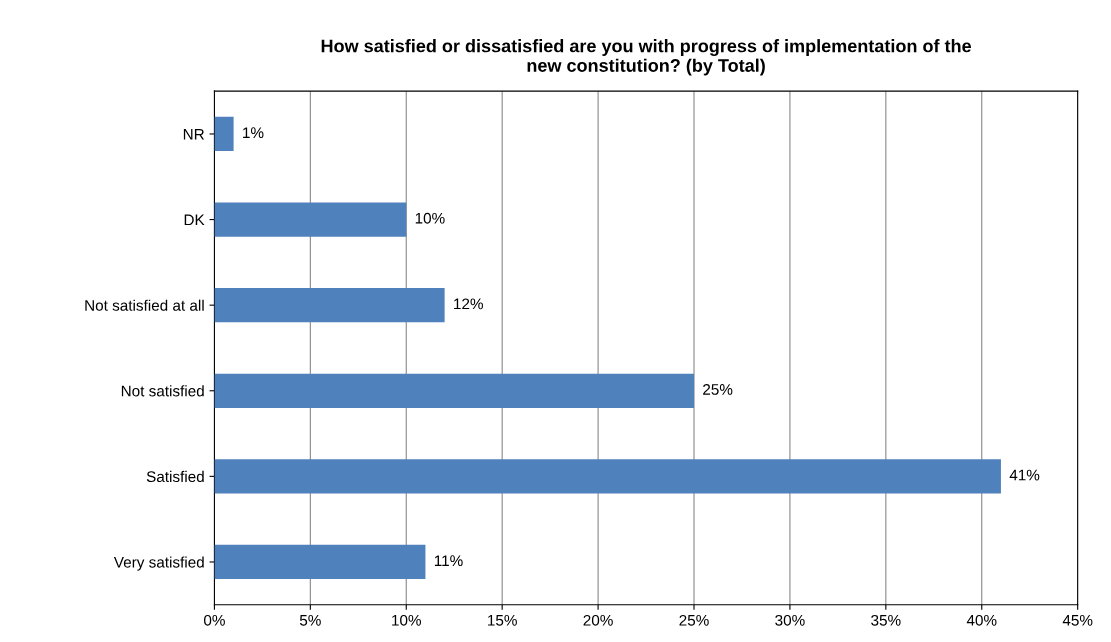 This screenshot has height=642, width=1111. What do you see at coordinates (694, 620) in the screenshot?
I see `x-tick-label: 25%` at bounding box center [694, 620].